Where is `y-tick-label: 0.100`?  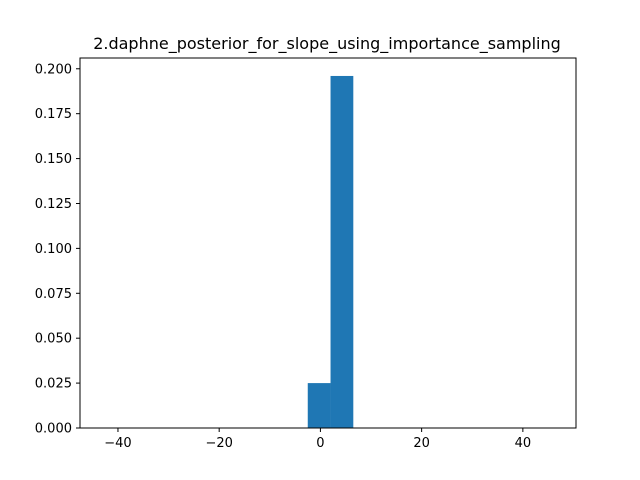
y-tick-label: 0.100 is located at coordinates (53, 249).